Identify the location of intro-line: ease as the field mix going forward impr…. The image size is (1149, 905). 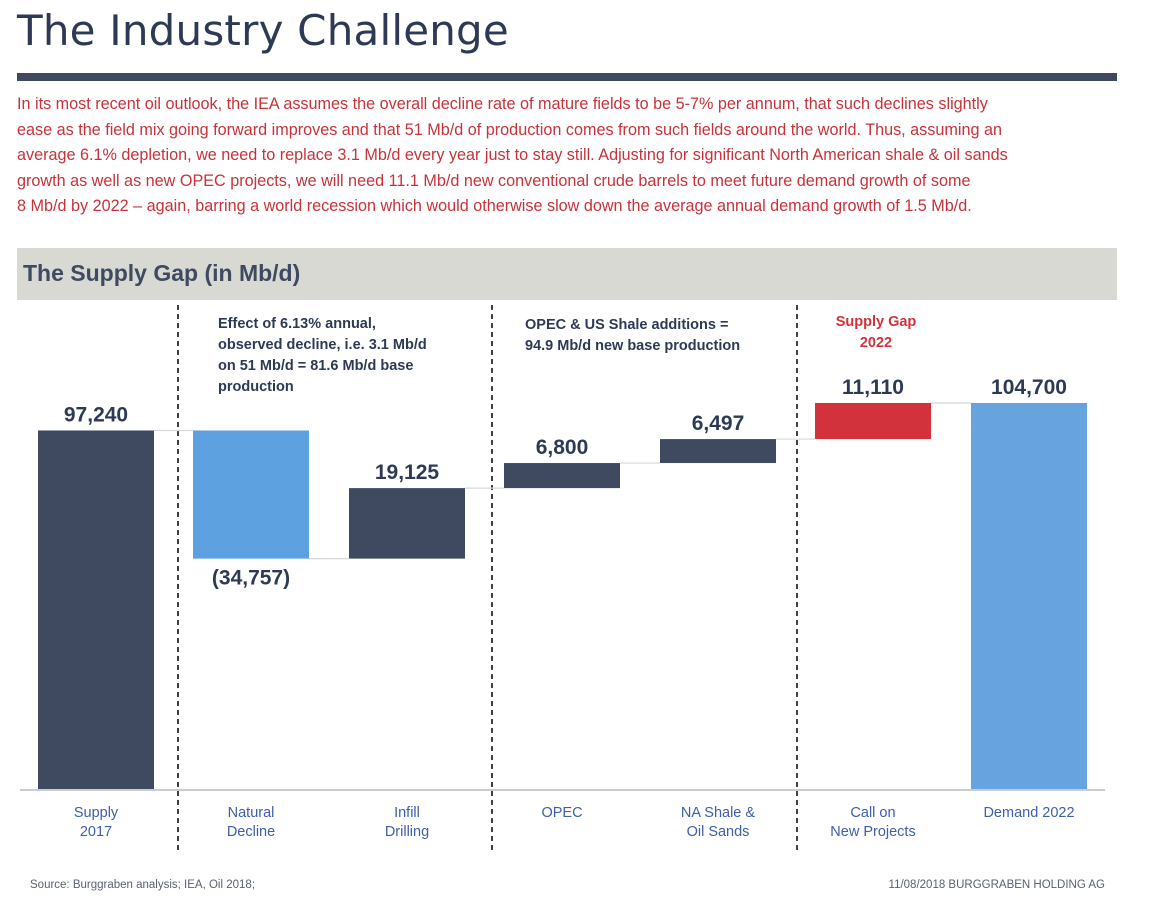
(509, 129).